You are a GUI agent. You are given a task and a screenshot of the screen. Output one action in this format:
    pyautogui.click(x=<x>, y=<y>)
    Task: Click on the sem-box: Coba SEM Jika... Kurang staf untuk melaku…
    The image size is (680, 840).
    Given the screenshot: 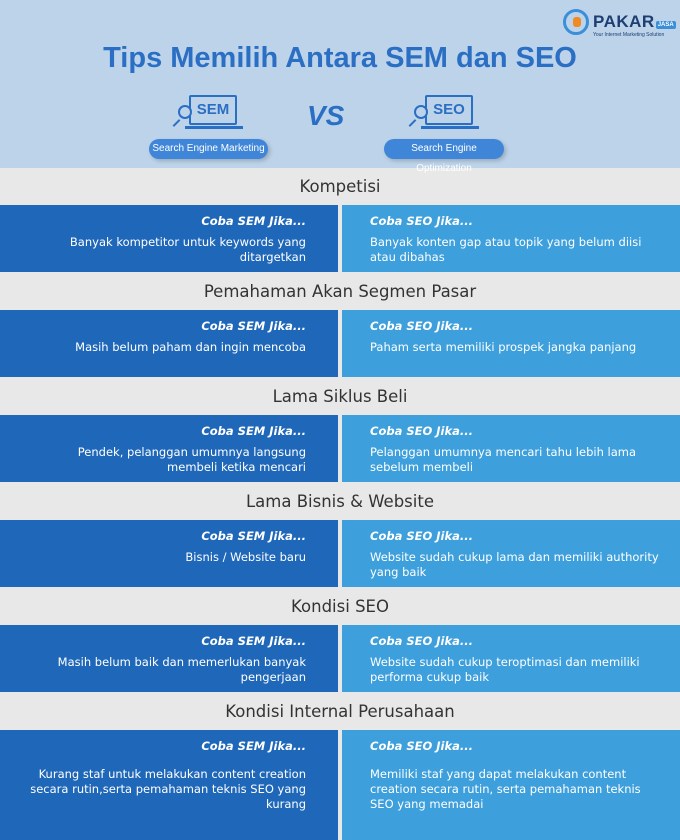 What is the action you would take?
    pyautogui.click(x=169, y=785)
    